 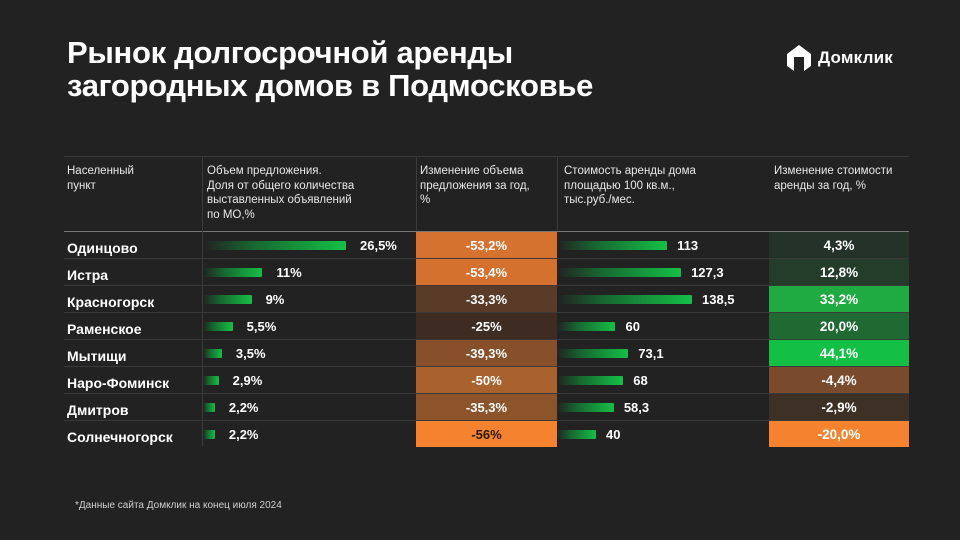 What do you see at coordinates (88, 275) in the screenshot?
I see `city-name: Истра` at bounding box center [88, 275].